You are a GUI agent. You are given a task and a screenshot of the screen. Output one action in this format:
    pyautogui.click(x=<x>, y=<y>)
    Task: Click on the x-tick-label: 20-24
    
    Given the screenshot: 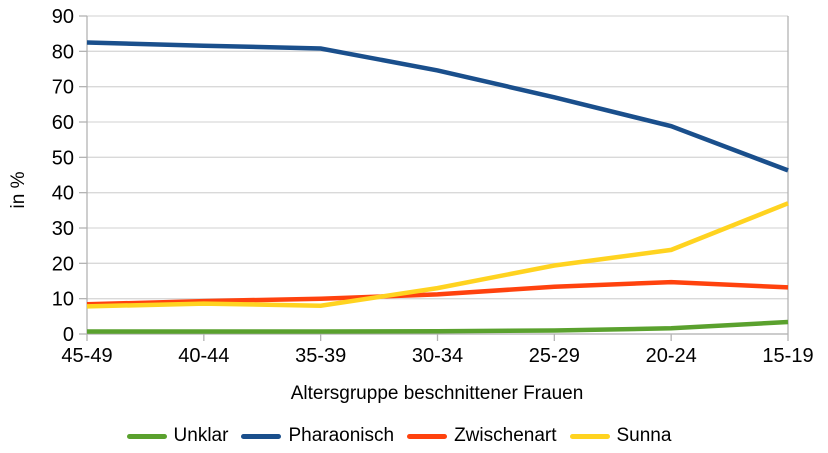 What is the action you would take?
    pyautogui.click(x=671, y=356)
    